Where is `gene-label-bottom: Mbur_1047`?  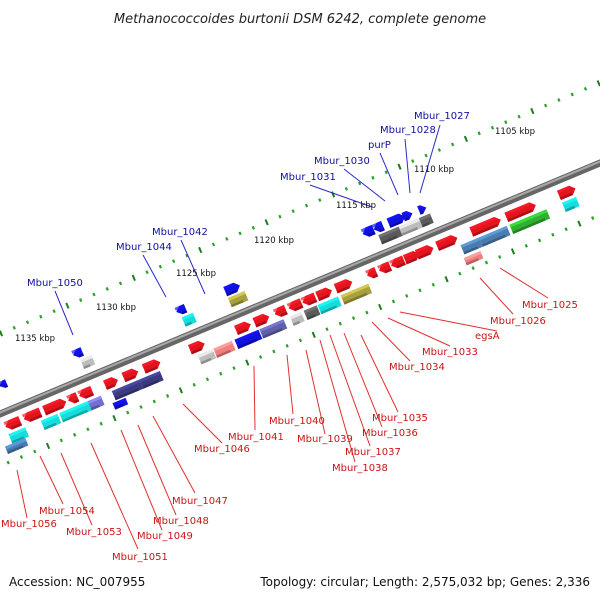 gene-label-bottom: Mbur_1047 is located at coordinates (200, 501).